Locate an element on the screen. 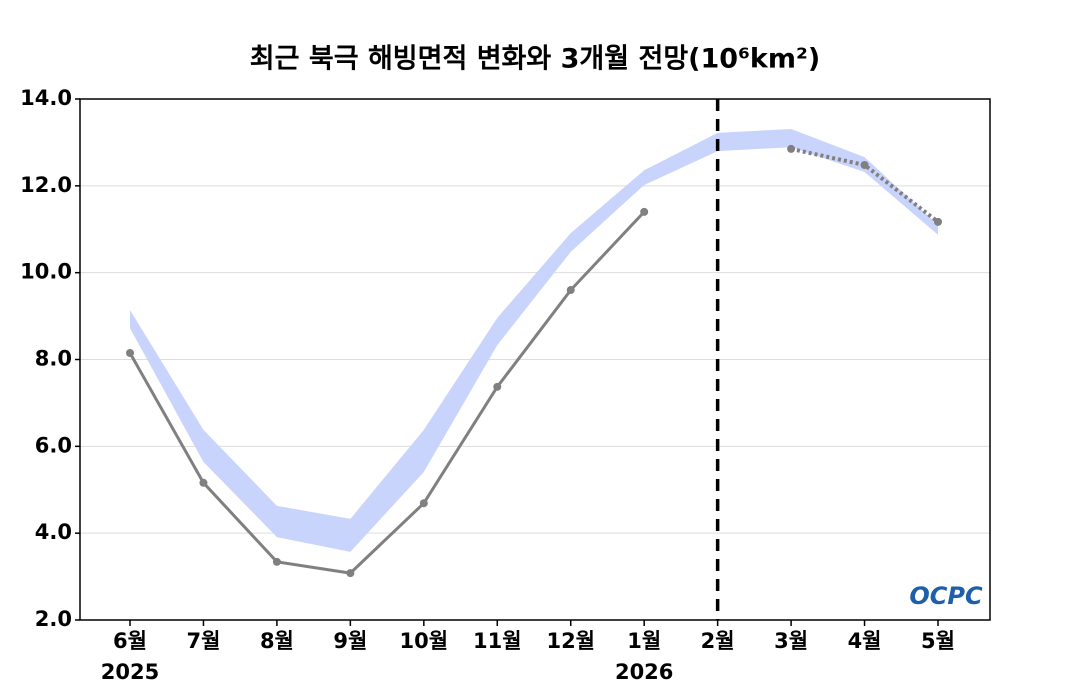 This screenshot has height=700, width=1070. year-label: 2026 is located at coordinates (644, 672).